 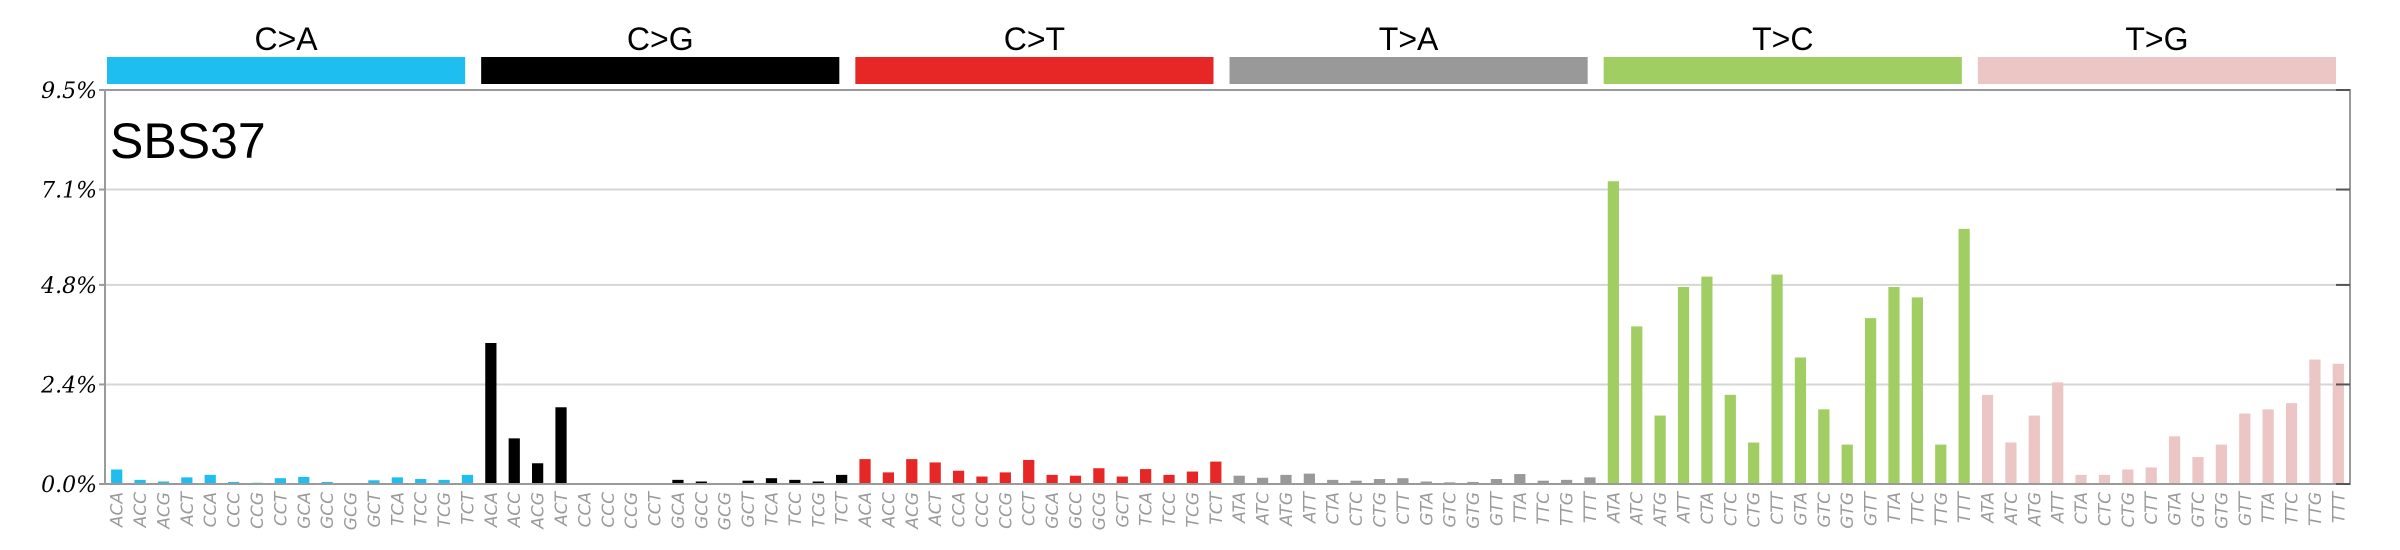 What do you see at coordinates (936, 508) in the screenshot?
I see `x-tick-label: ACT` at bounding box center [936, 508].